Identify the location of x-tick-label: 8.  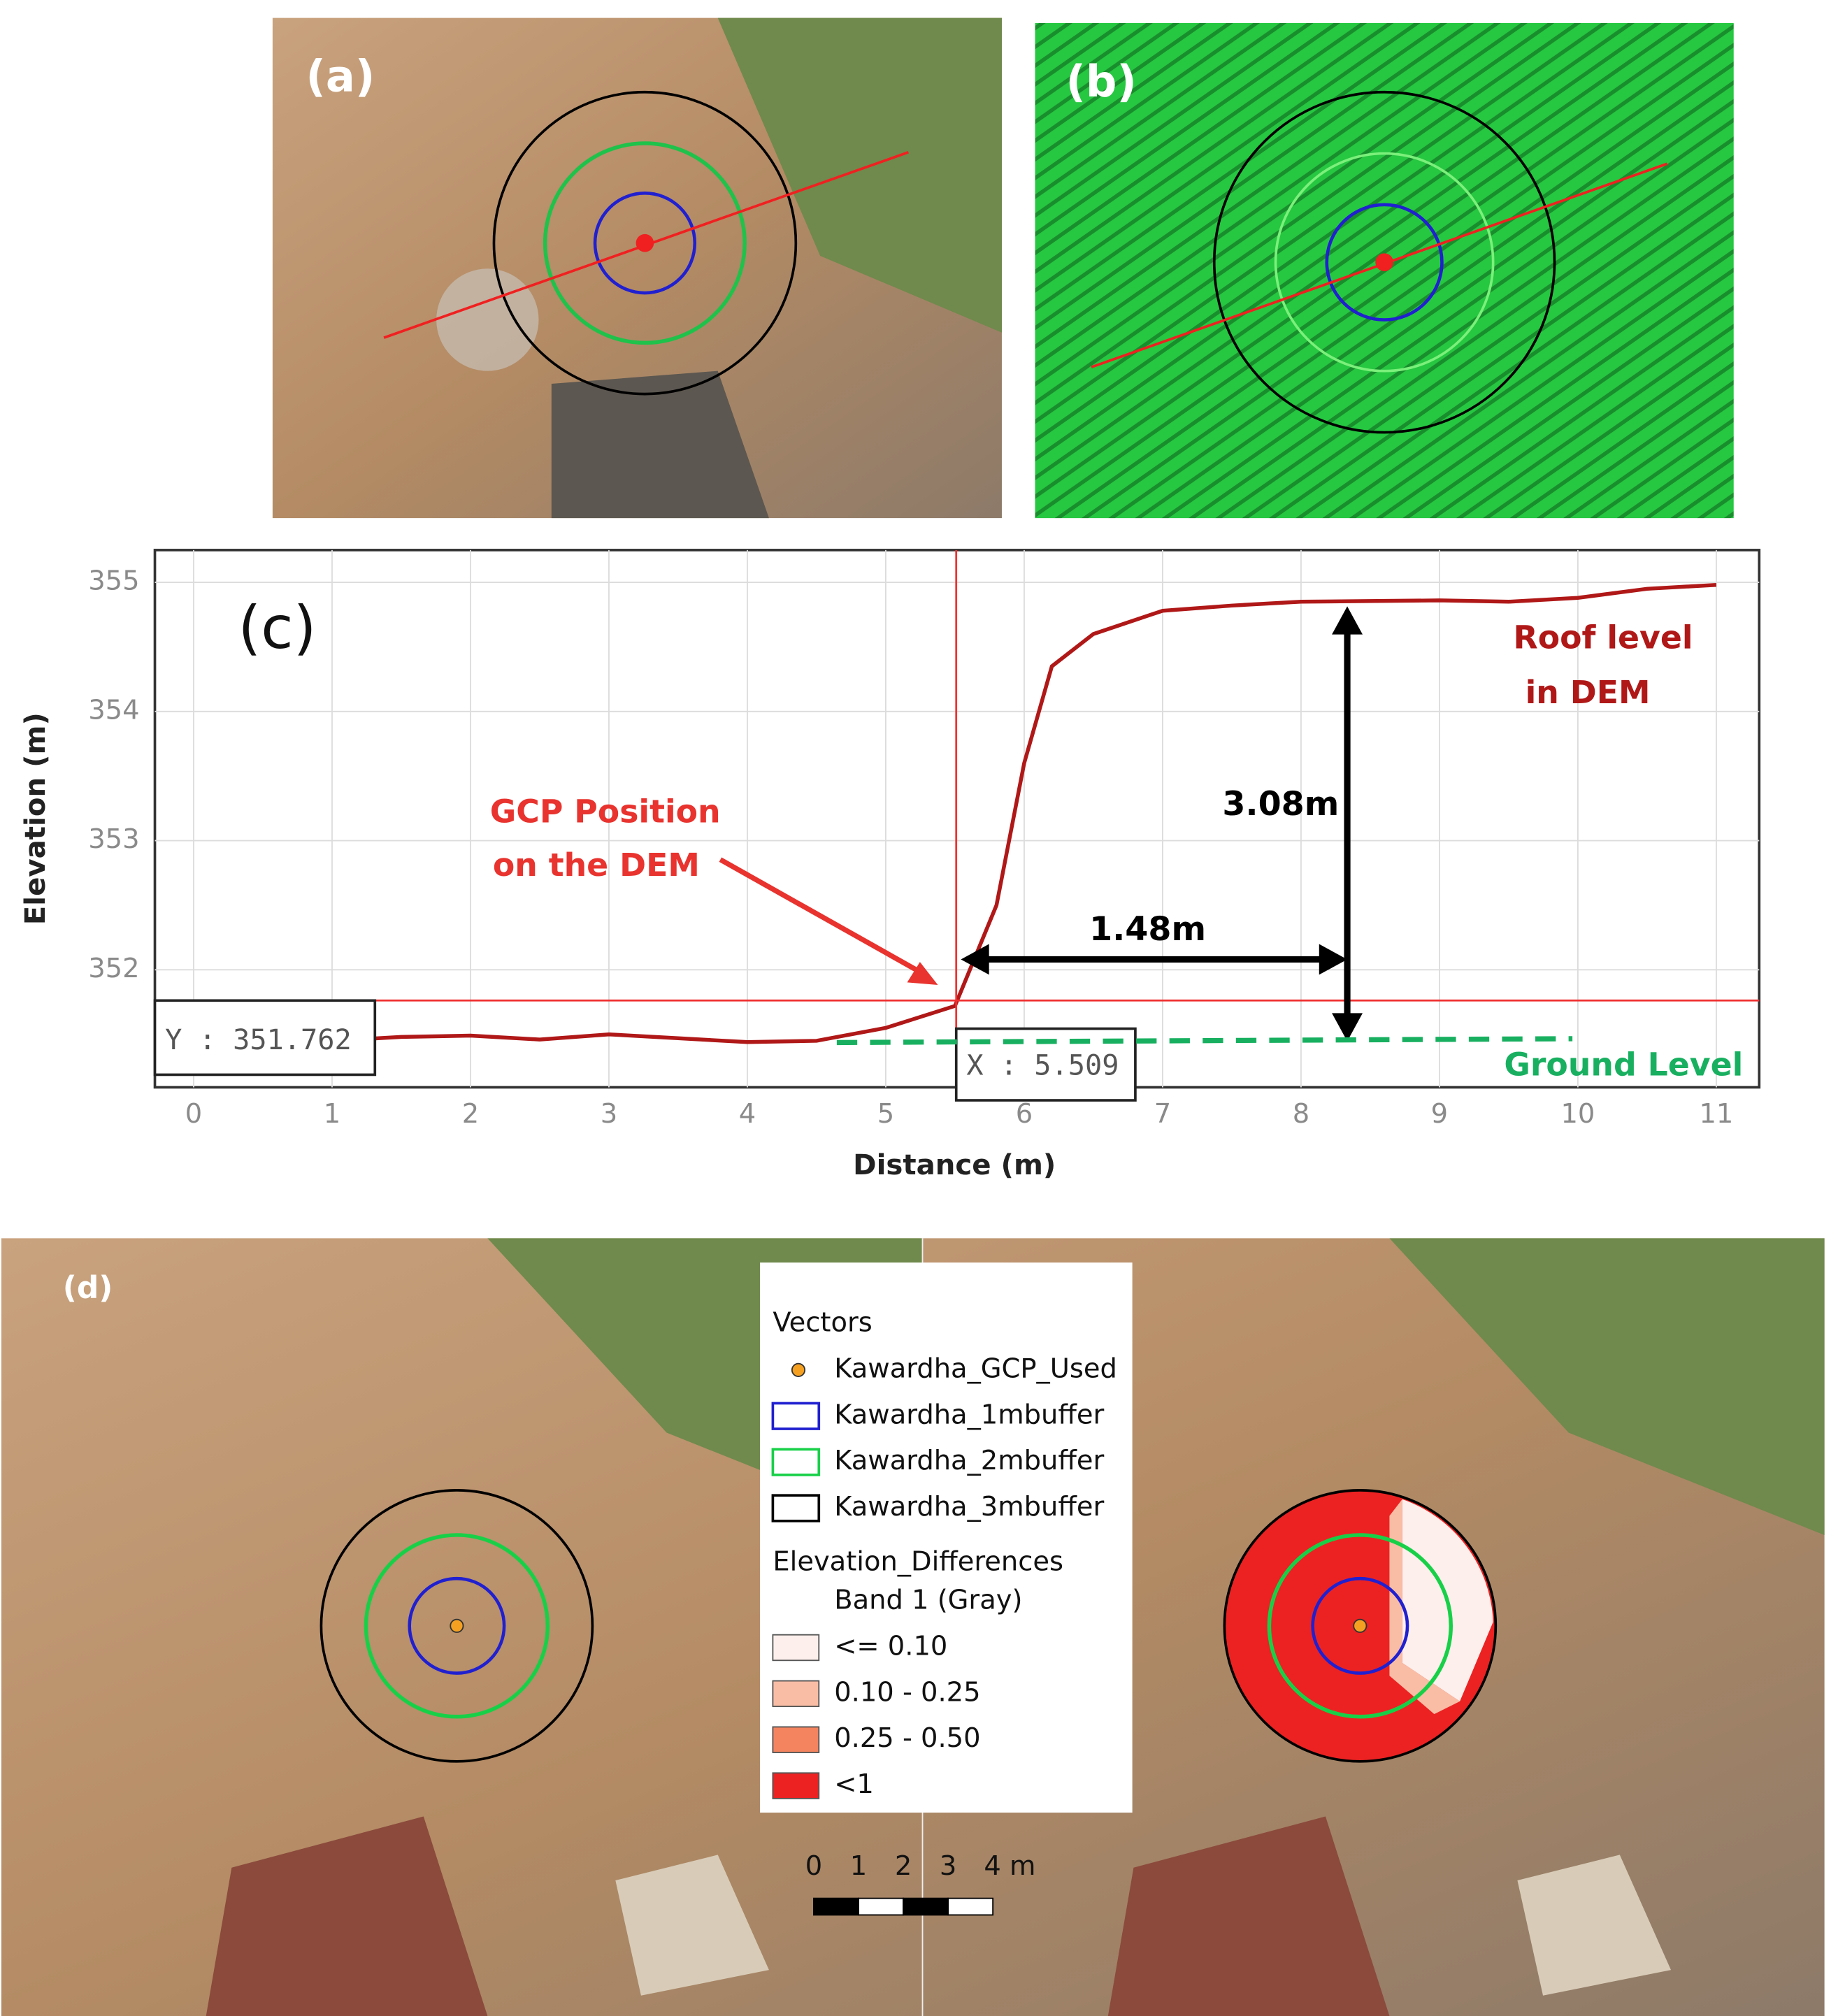
(1301, 1114).